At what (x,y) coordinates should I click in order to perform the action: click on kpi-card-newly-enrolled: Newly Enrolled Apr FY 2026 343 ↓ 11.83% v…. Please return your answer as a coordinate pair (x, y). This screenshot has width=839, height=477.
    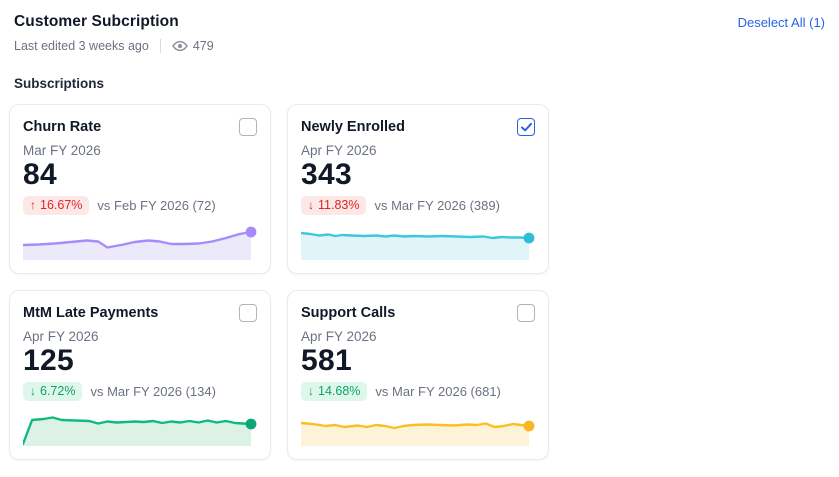
    Looking at the image, I should click on (418, 189).